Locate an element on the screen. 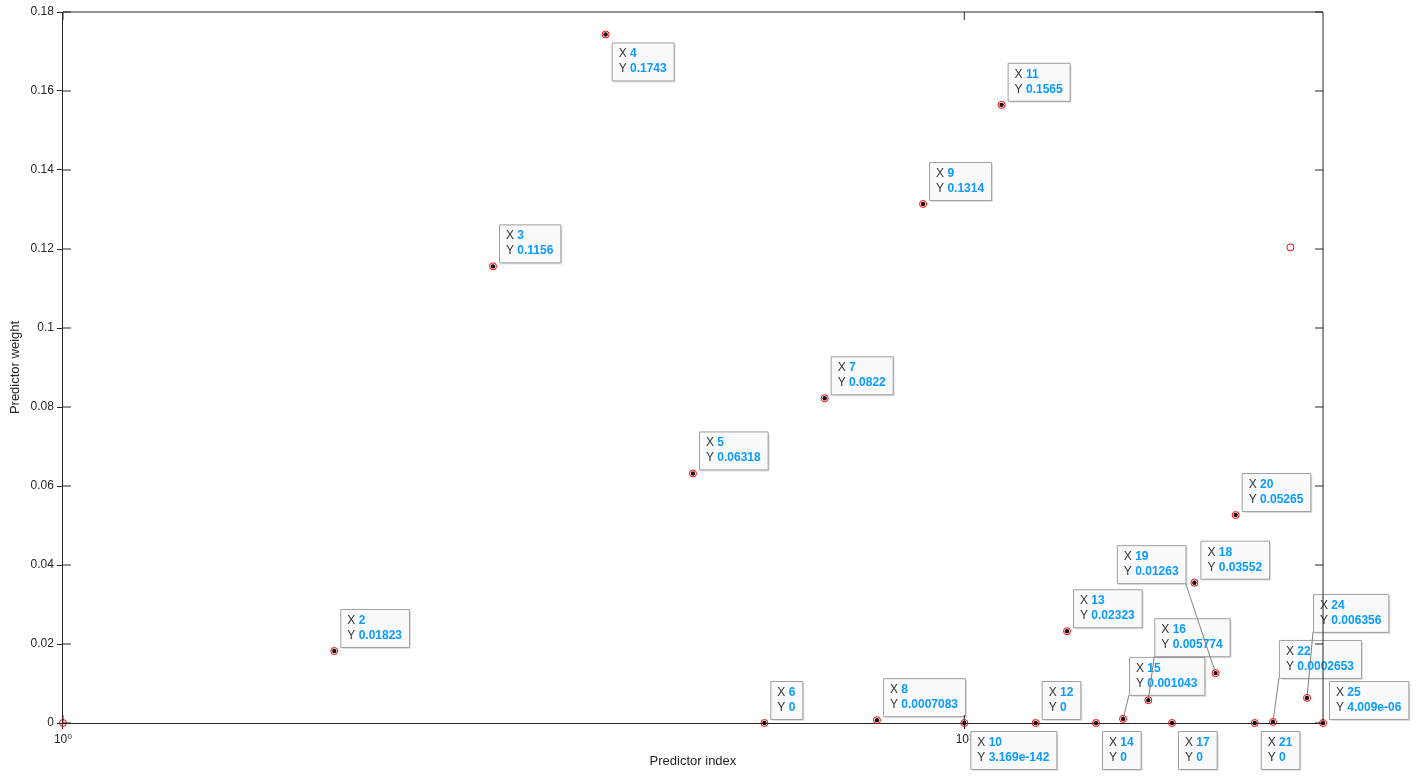 The width and height of the screenshot is (1423, 777). y-tick-label: 0.06 is located at coordinates (42, 485).